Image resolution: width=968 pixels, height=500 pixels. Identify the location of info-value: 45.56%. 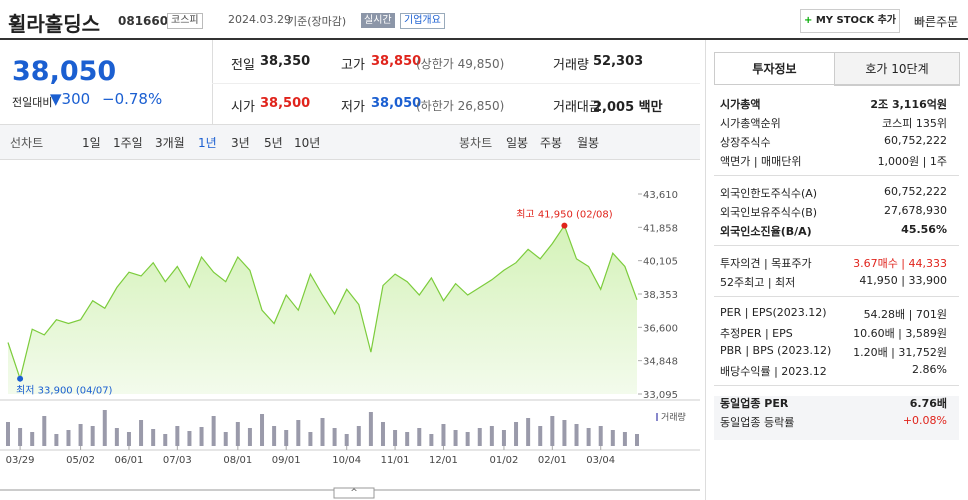
(924, 229).